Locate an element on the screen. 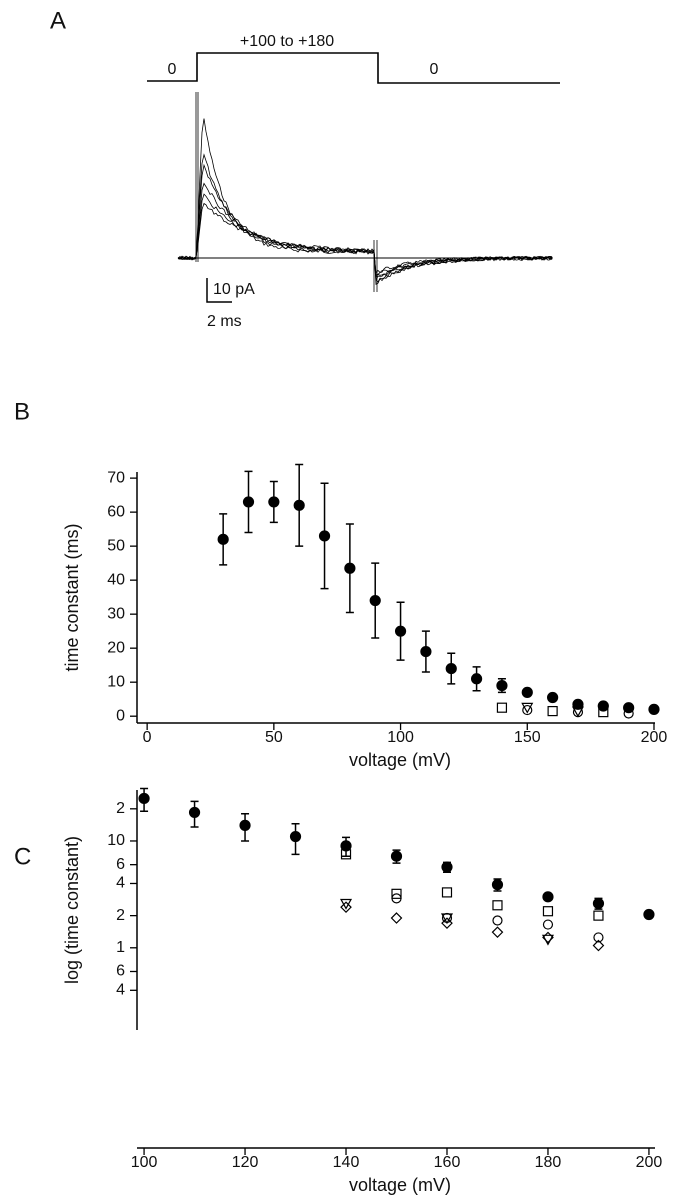  voltage-protocol is located at coordinates (353, 68).